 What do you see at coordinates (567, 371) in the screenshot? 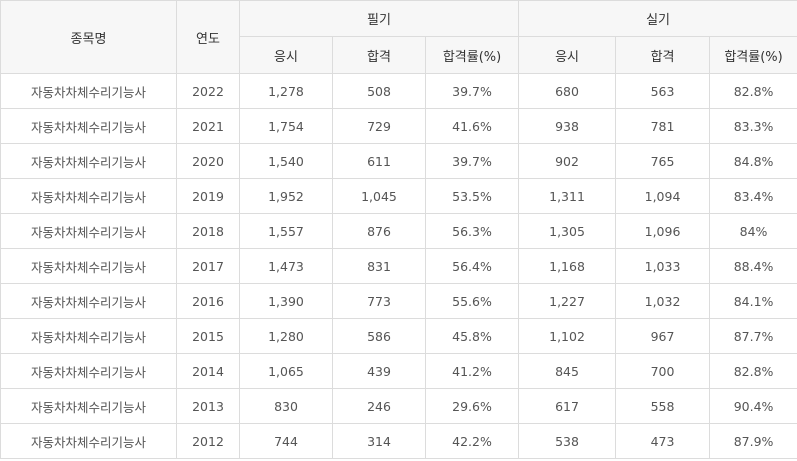
I see `cell-practical-applicants: 845` at bounding box center [567, 371].